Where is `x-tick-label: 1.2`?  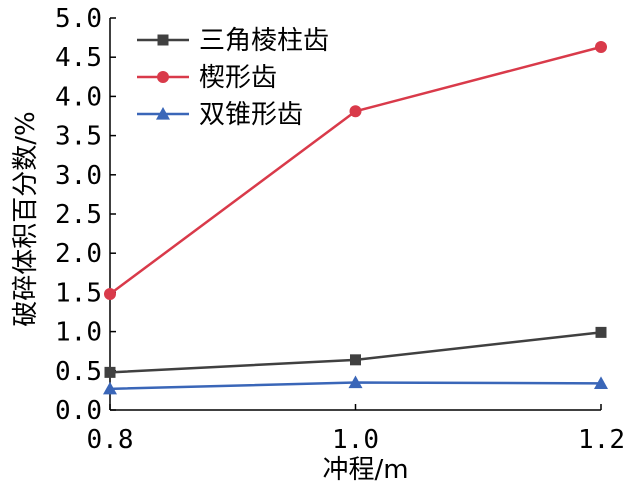
x-tick-label: 1.2 is located at coordinates (601, 440).